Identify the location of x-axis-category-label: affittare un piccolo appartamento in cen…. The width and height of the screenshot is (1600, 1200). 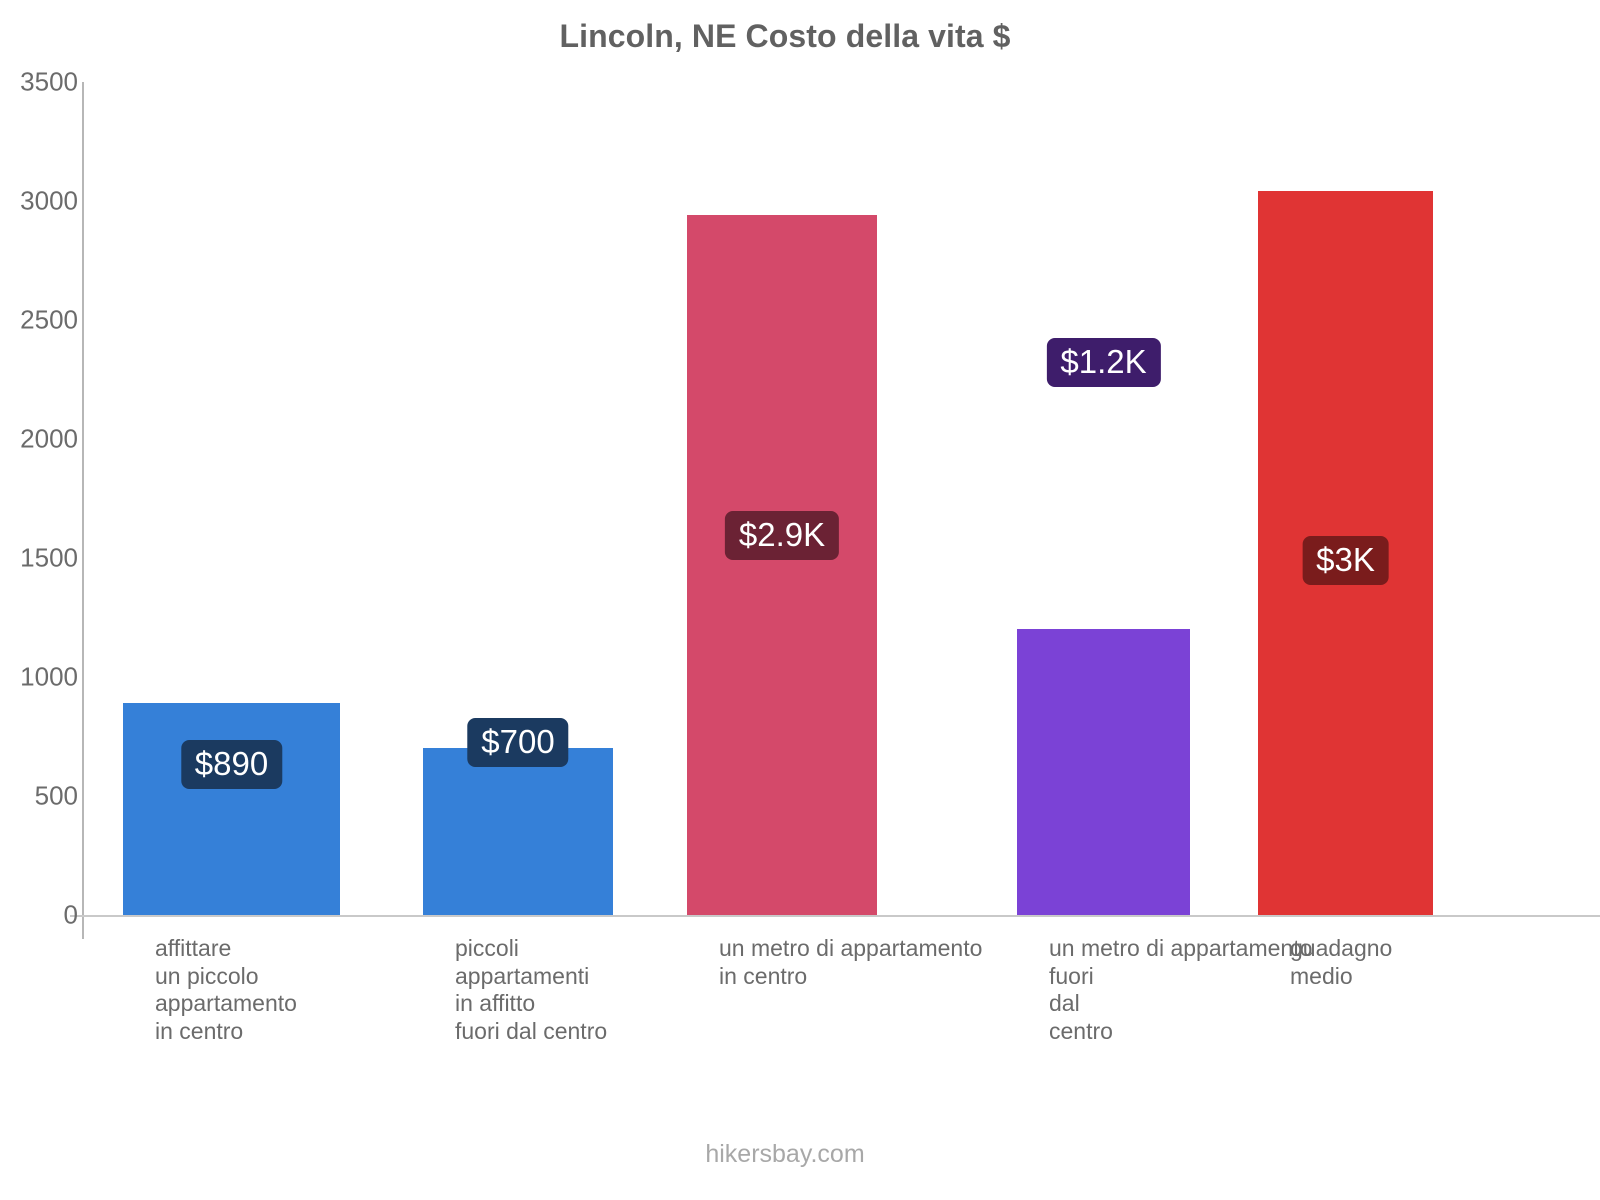
(226, 989).